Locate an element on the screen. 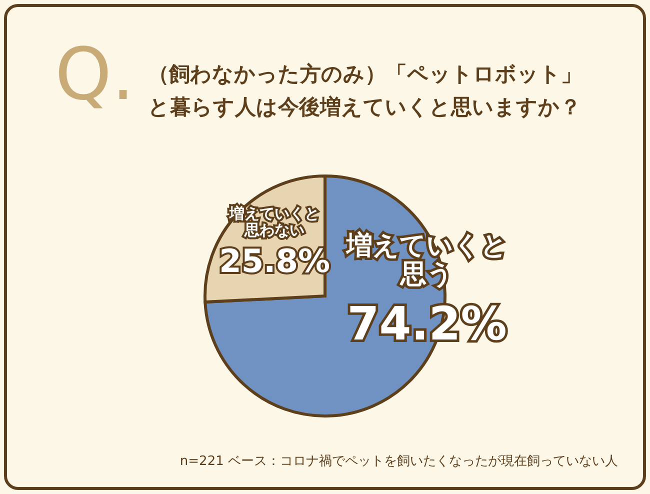 This screenshot has height=494, width=650. chart-title: （飼わなかった方のみ）「ペットロボット」と暮らす人は今後増えていくと思いますか？ is located at coordinates (365, 91).